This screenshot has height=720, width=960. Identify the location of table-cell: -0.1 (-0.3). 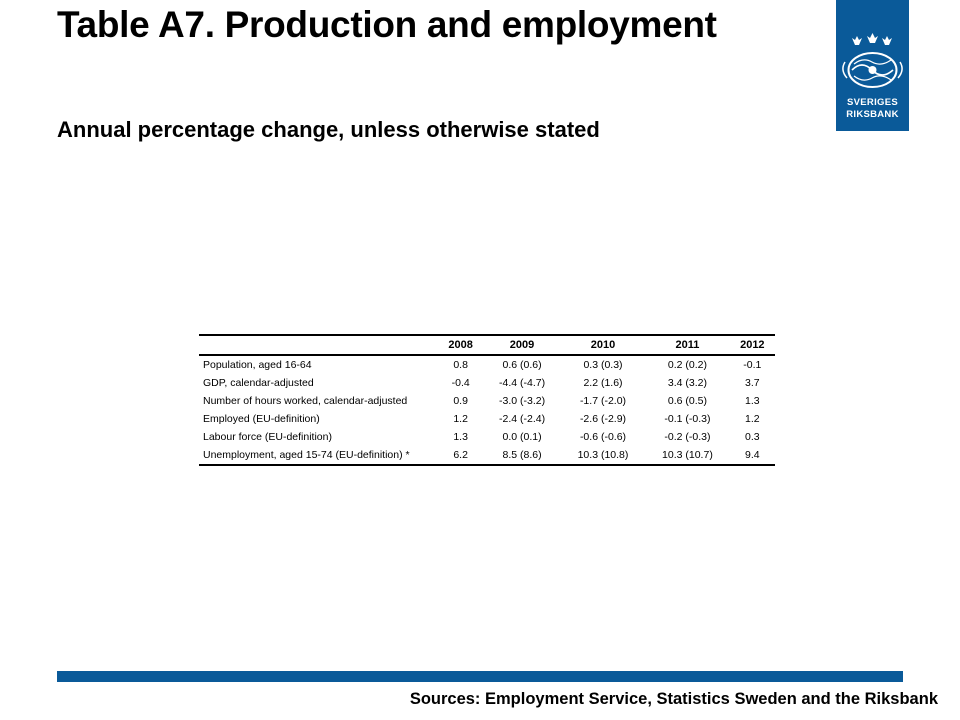
(687, 419).